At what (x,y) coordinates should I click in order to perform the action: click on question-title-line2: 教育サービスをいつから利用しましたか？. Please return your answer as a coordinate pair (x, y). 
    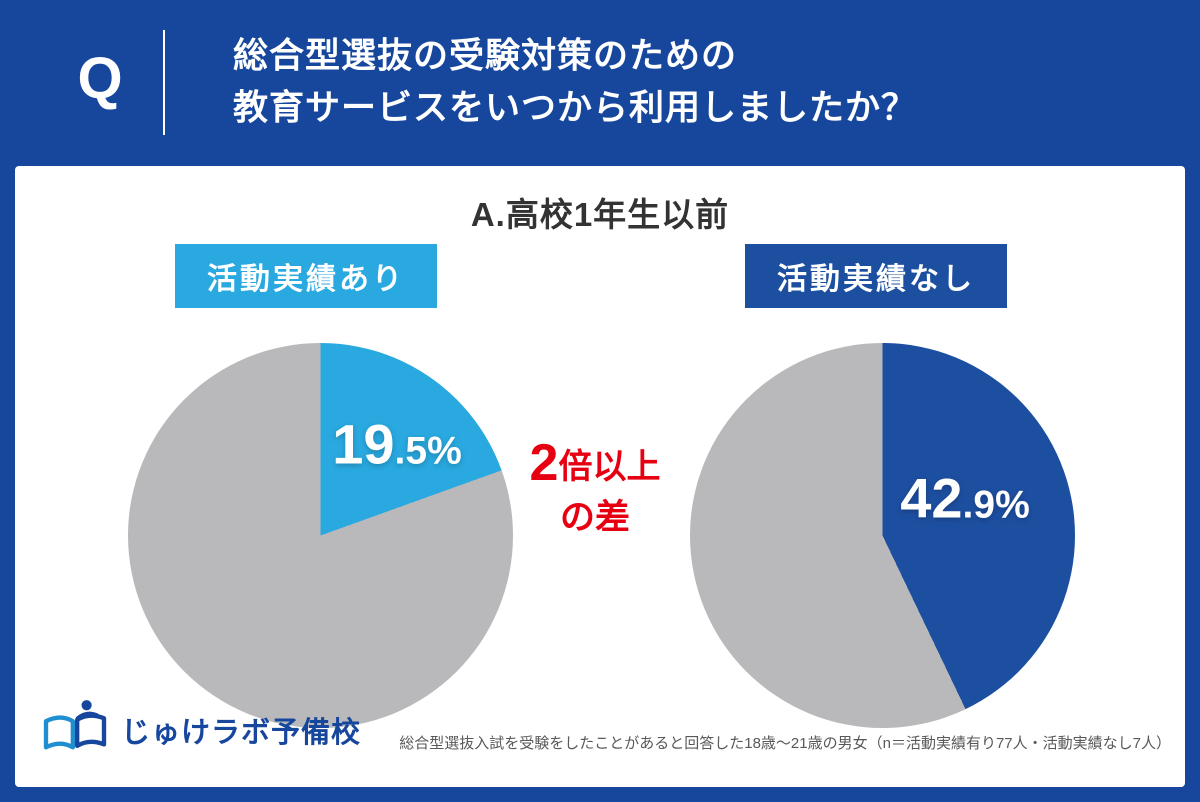
    Looking at the image, I should click on (575, 108).